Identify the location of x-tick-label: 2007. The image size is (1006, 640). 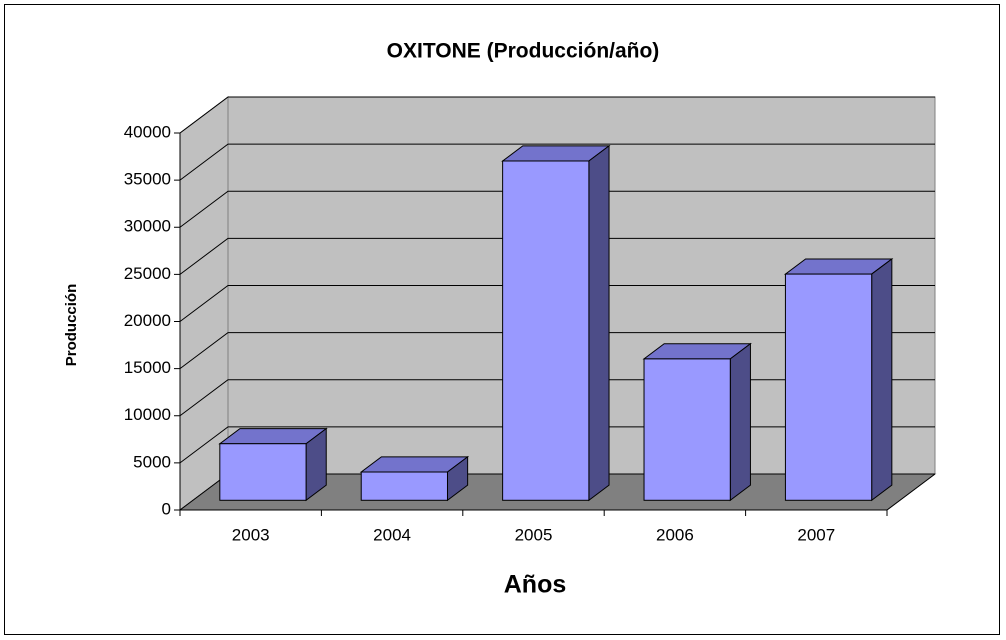
(816, 534).